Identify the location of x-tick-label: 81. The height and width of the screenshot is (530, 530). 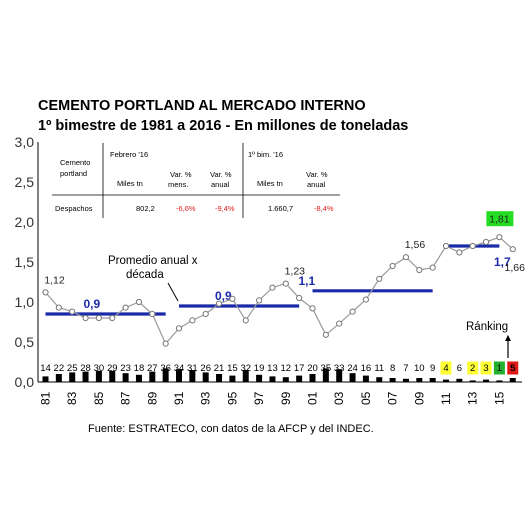
(46, 398).